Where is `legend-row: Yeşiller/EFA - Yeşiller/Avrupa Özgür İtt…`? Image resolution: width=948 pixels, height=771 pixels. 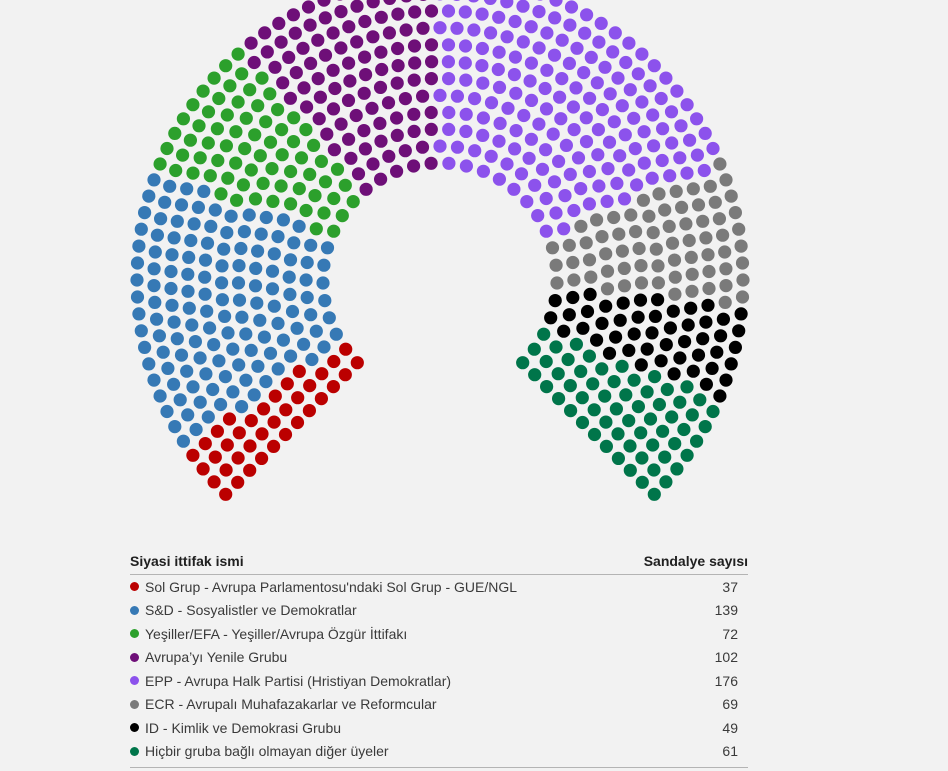
legend-row: Yeşiller/EFA - Yeşiller/Avrupa Özgür İtt… is located at coordinates (439, 634).